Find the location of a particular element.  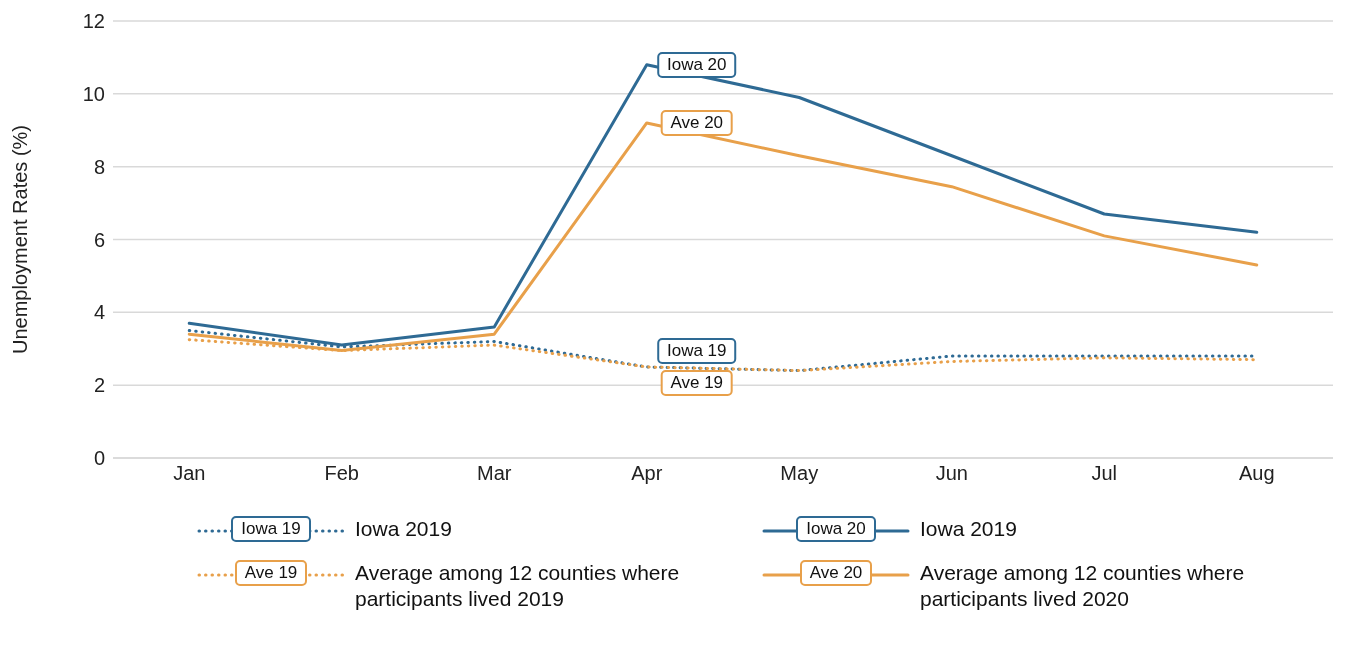

y-tick-label: 2 is located at coordinates (99, 385).